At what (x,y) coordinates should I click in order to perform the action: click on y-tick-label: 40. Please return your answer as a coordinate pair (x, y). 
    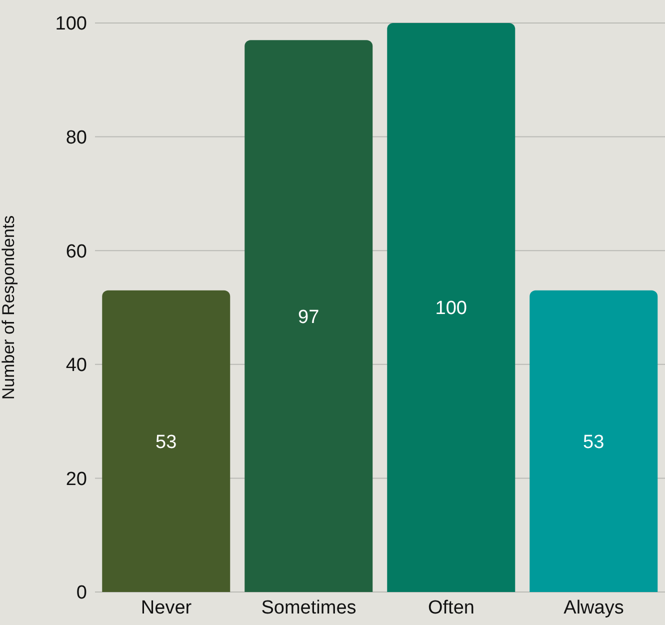
    Looking at the image, I should click on (76, 365).